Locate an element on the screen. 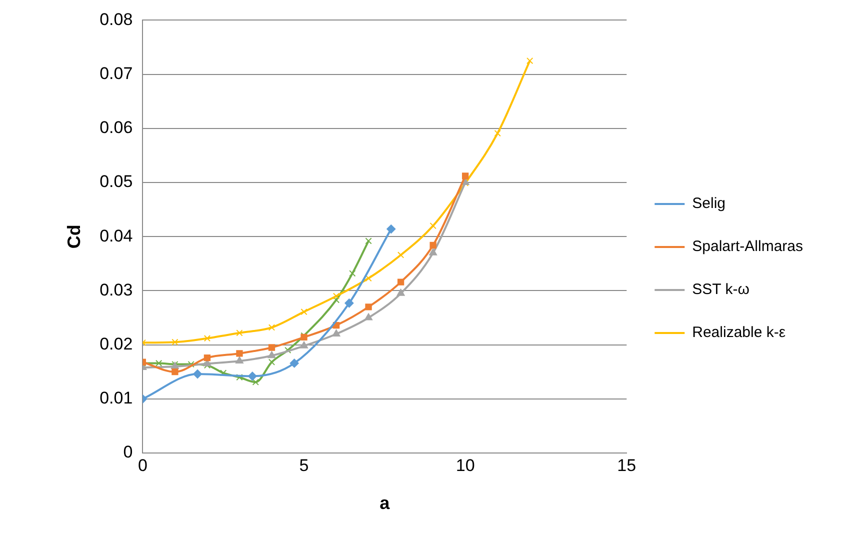  y-tick-label: 0.07 is located at coordinates (116, 73).